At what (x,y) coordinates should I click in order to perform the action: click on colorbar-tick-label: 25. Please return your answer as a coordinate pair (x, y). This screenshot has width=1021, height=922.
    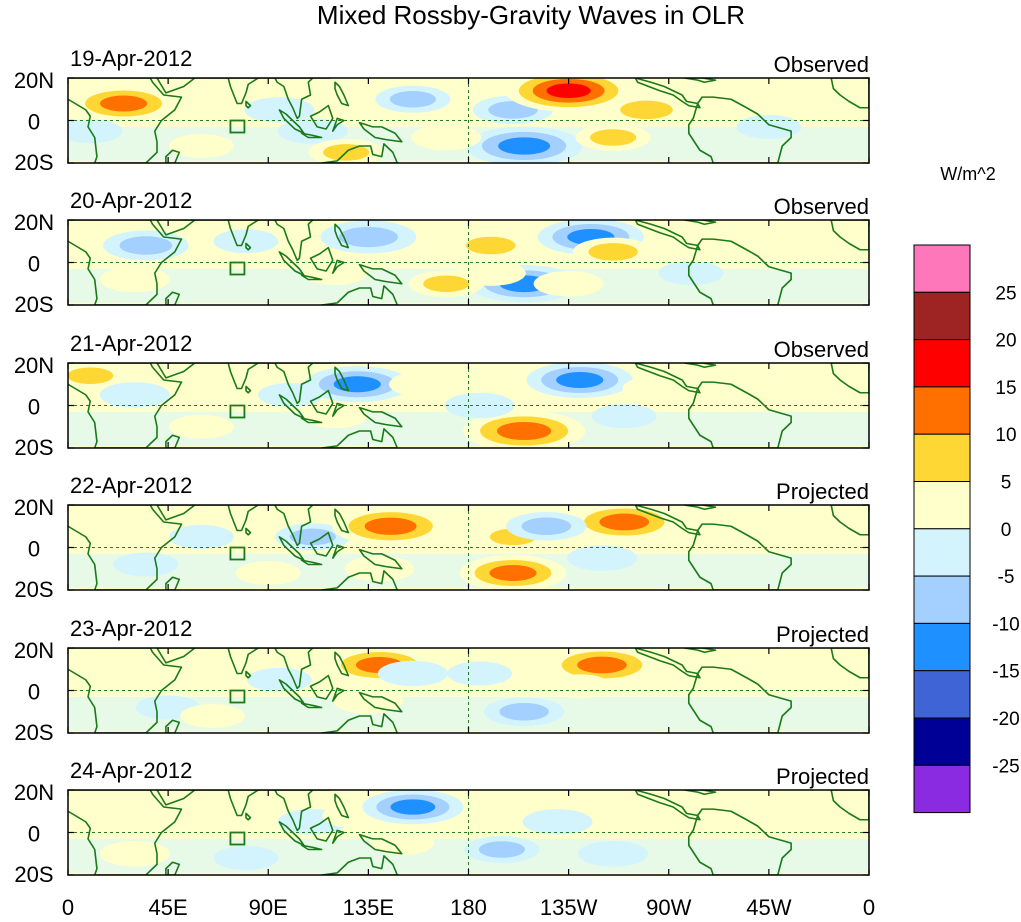
    Looking at the image, I should click on (1005, 293).